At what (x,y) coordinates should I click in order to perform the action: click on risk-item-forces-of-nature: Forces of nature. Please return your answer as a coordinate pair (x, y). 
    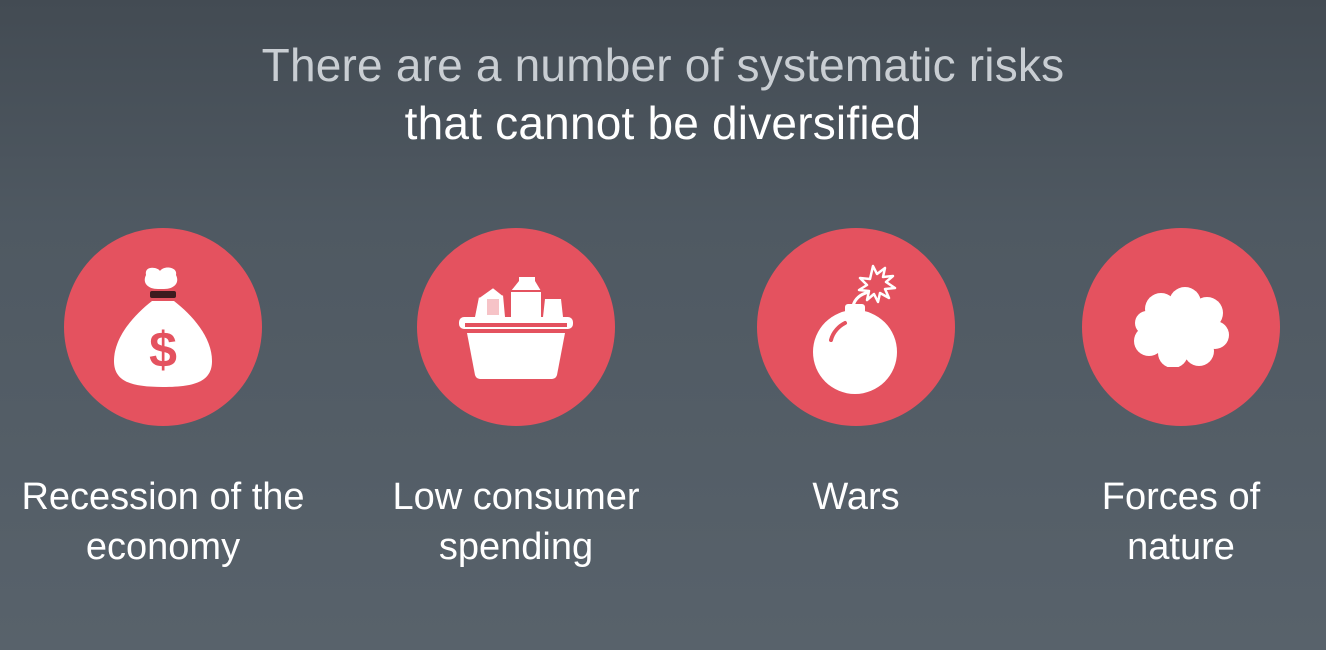
    Looking at the image, I should click on (1171, 400).